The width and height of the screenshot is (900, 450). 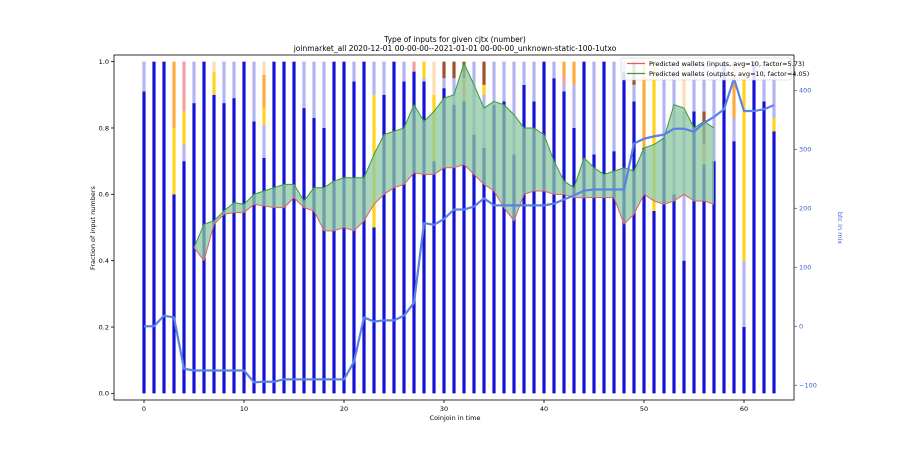 What do you see at coordinates (104, 128) in the screenshot?
I see `y-tick-label: 0.8` at bounding box center [104, 128].